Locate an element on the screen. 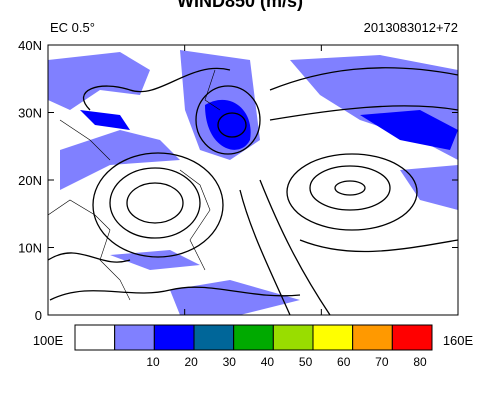  y-tick-label: 20N is located at coordinates (30, 180).